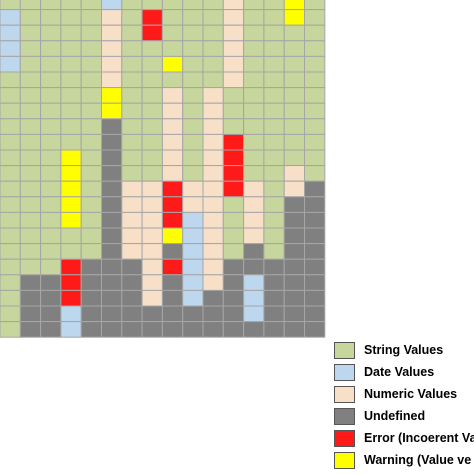  Describe the element at coordinates (419, 438) in the screenshot. I see `legend-label-error: Error (Incoerent Va` at that location.